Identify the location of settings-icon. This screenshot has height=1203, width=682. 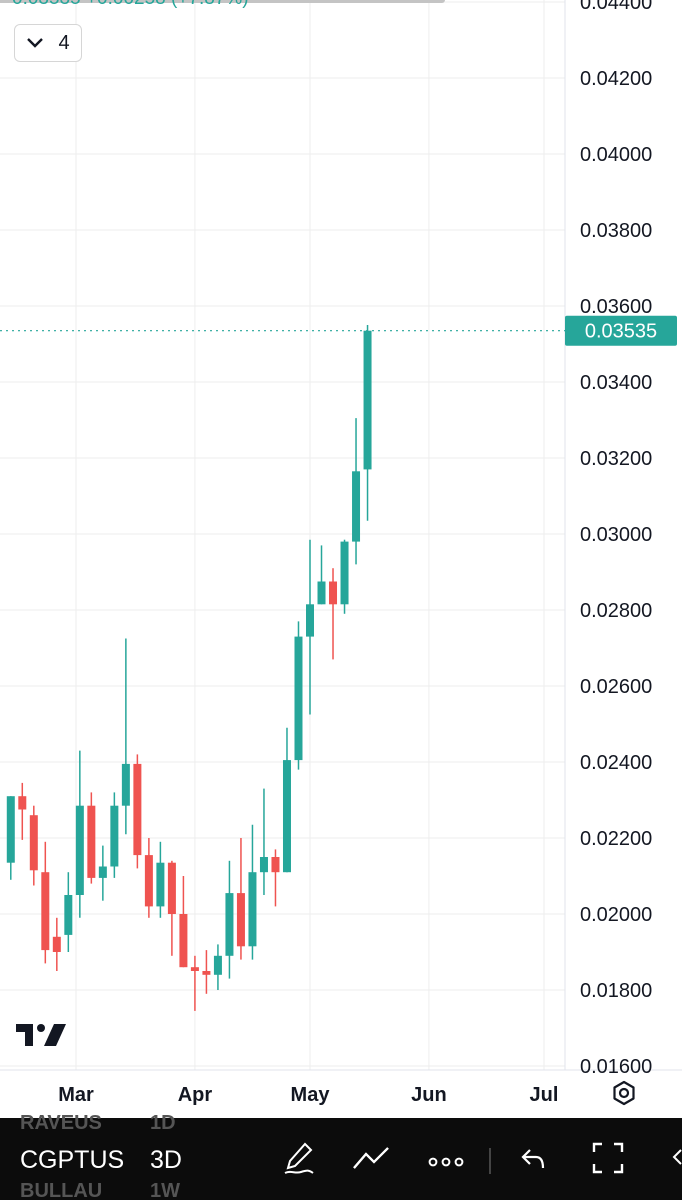
(624, 1093).